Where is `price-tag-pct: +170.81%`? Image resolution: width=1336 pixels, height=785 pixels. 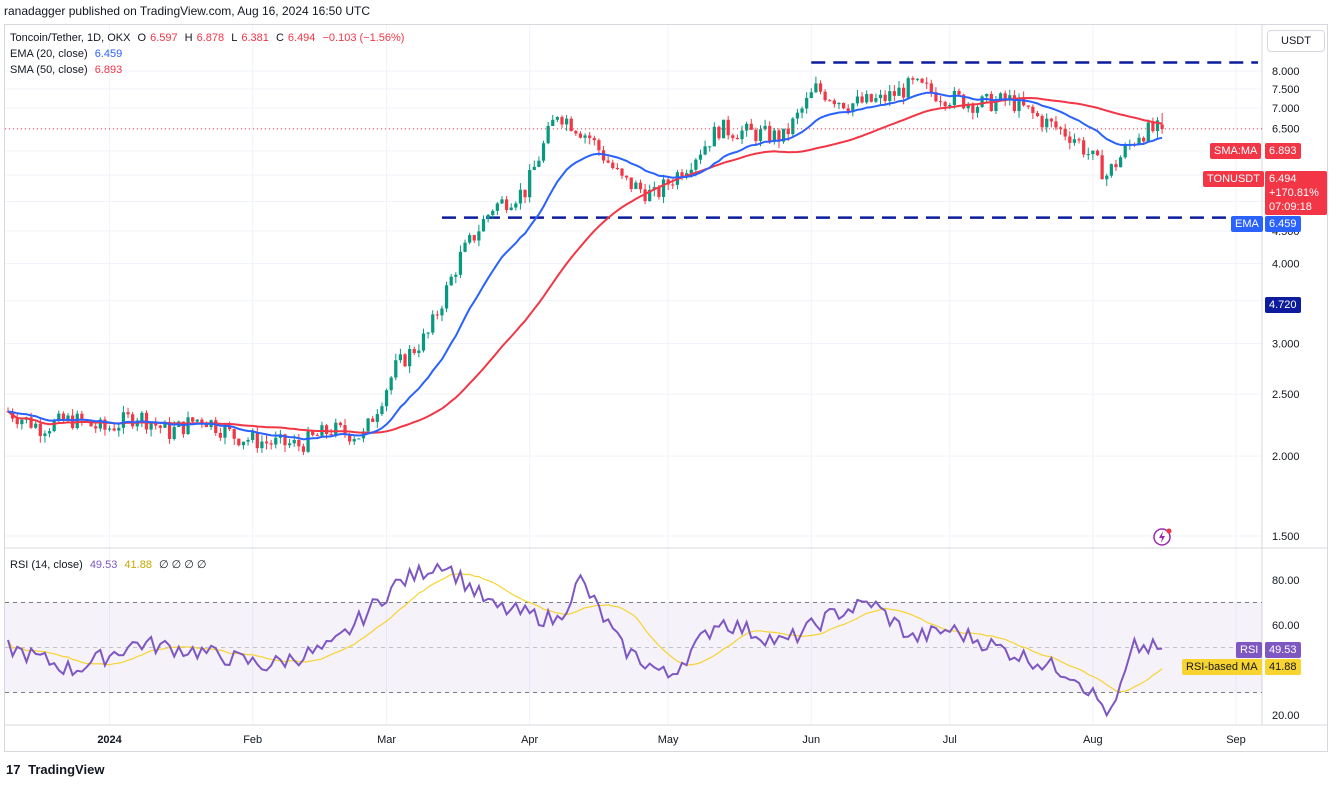 price-tag-pct: +170.81% is located at coordinates (1294, 193).